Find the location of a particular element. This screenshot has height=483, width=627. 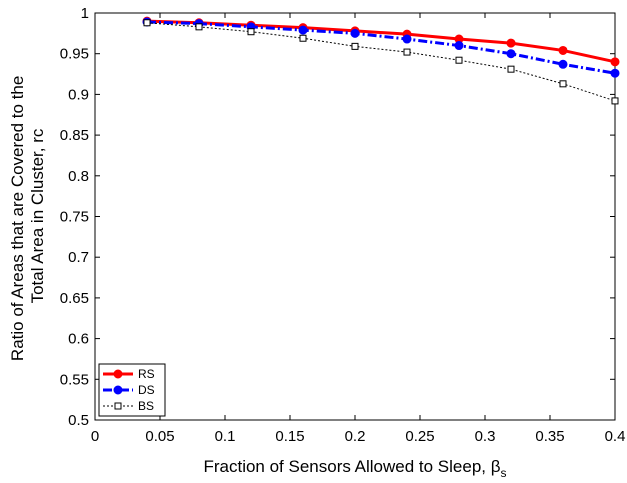

series-bs is located at coordinates (381, 62).